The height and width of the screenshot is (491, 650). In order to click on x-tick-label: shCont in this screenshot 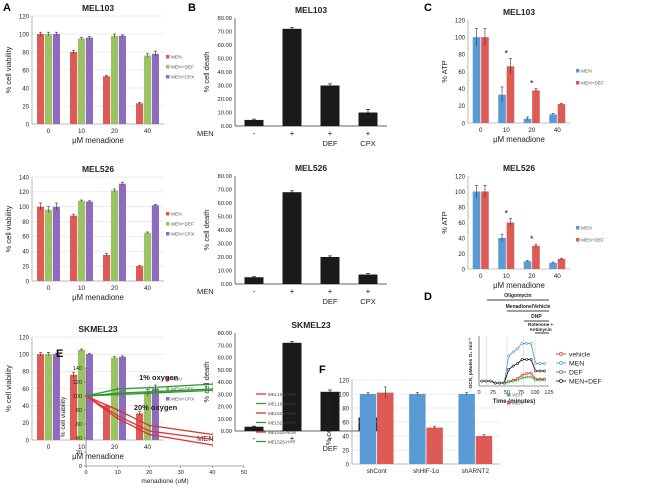, I will do `click(377, 471)`.